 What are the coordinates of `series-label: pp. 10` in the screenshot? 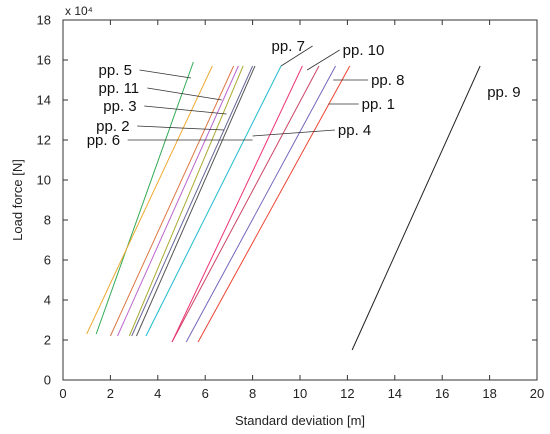 It's located at (364, 50).